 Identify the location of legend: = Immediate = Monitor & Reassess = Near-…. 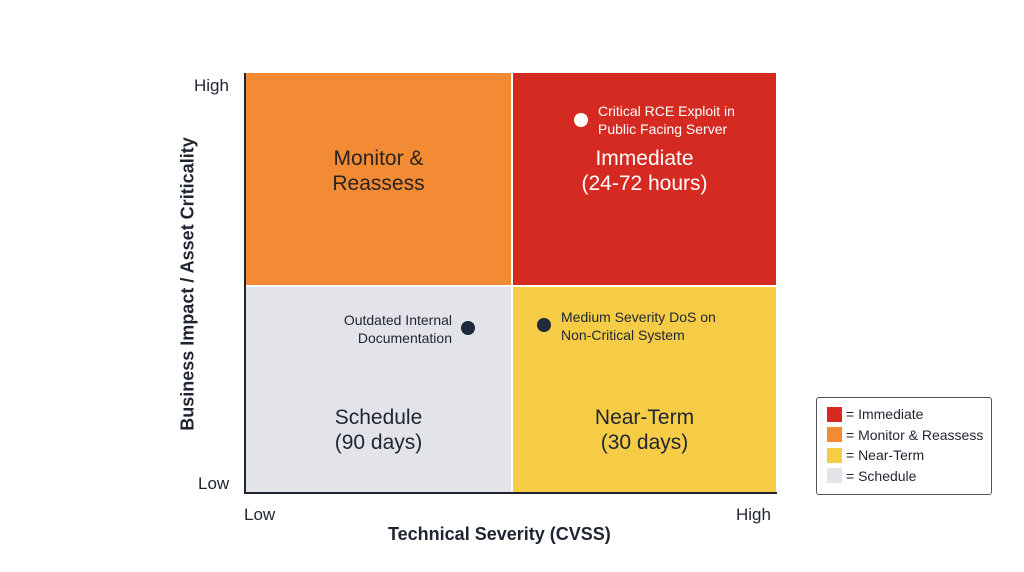
(904, 446).